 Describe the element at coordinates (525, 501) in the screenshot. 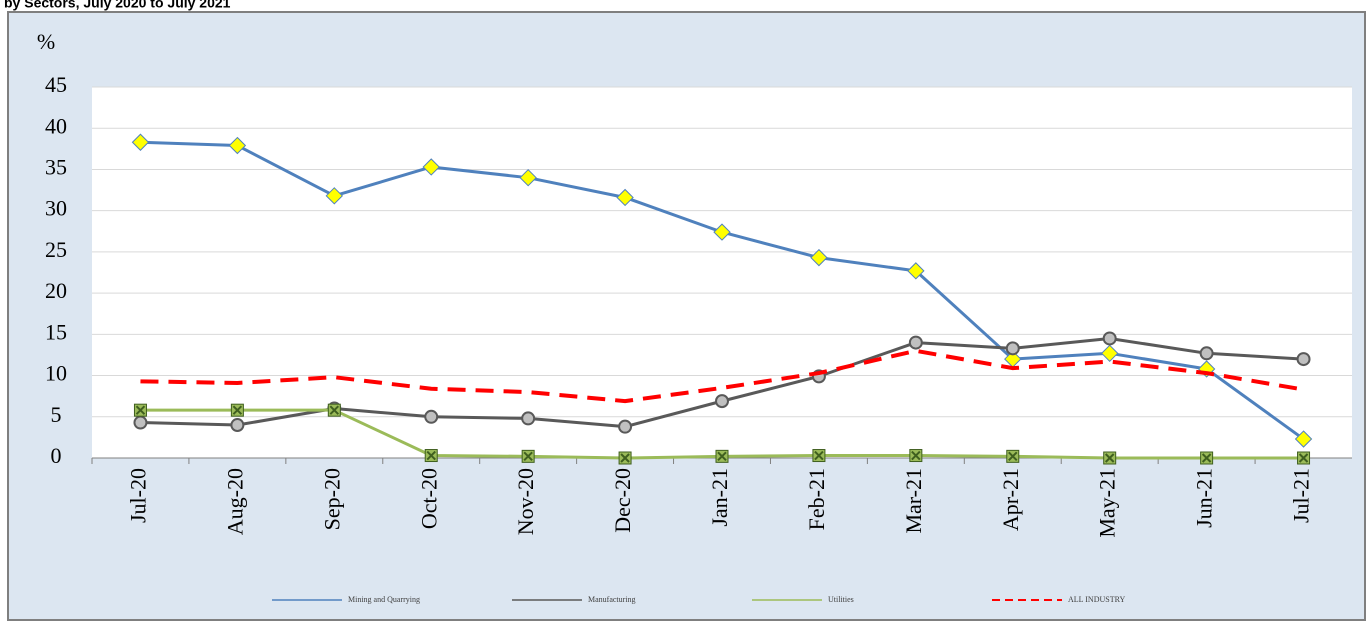

I see `x-tick-label: Nov-20` at that location.